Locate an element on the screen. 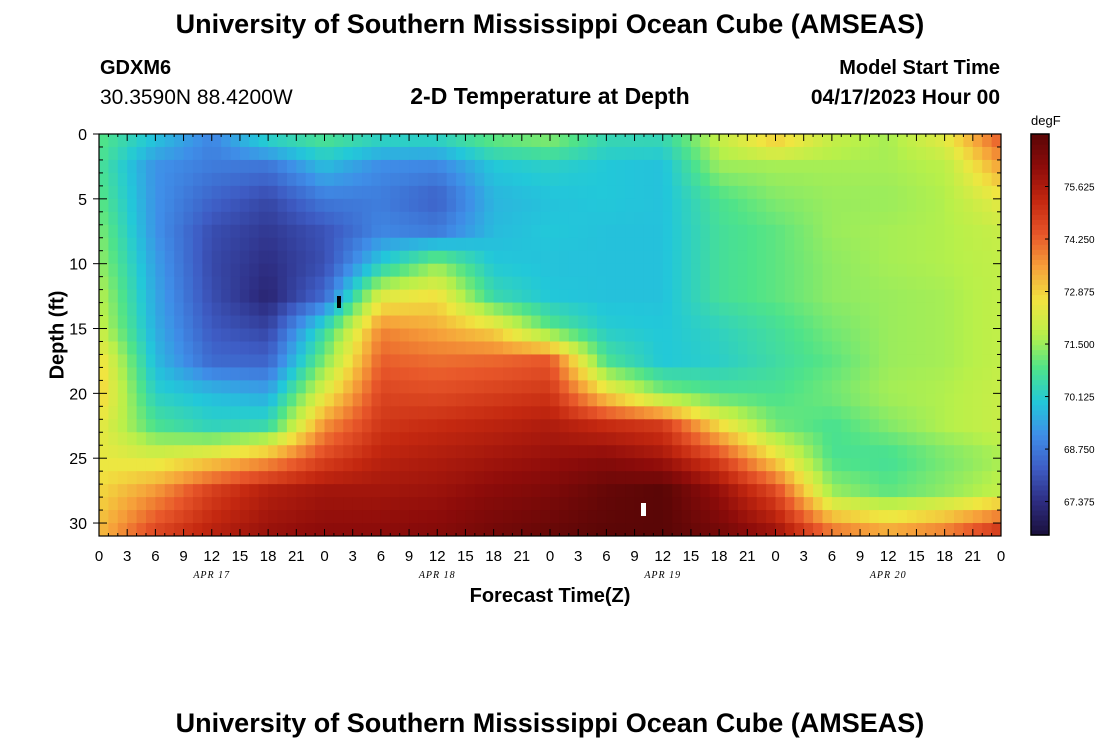 The image size is (1100, 750). colorbar-tick-label: 74.250 is located at coordinates (1079, 240).